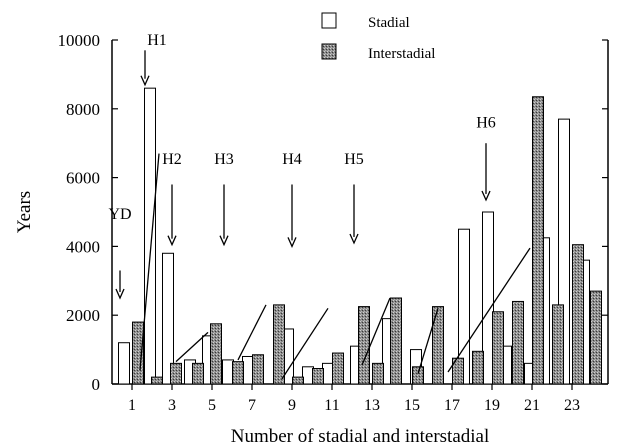 The image size is (617, 448). Describe the element at coordinates (83, 315) in the screenshot. I see `y-tick-label: 2000` at that location.